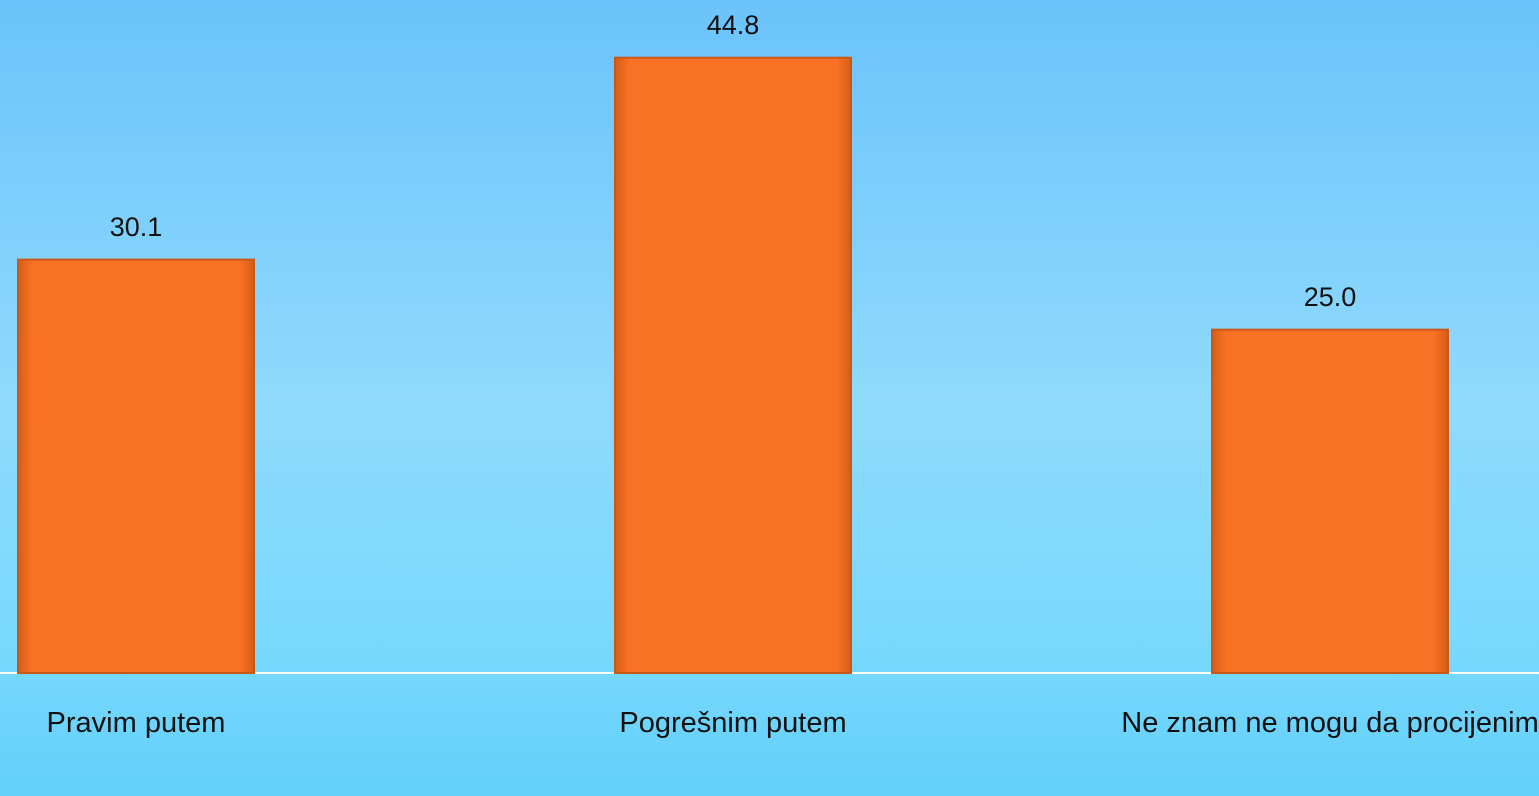  I want to click on data-label: 30.1, so click(136, 226).